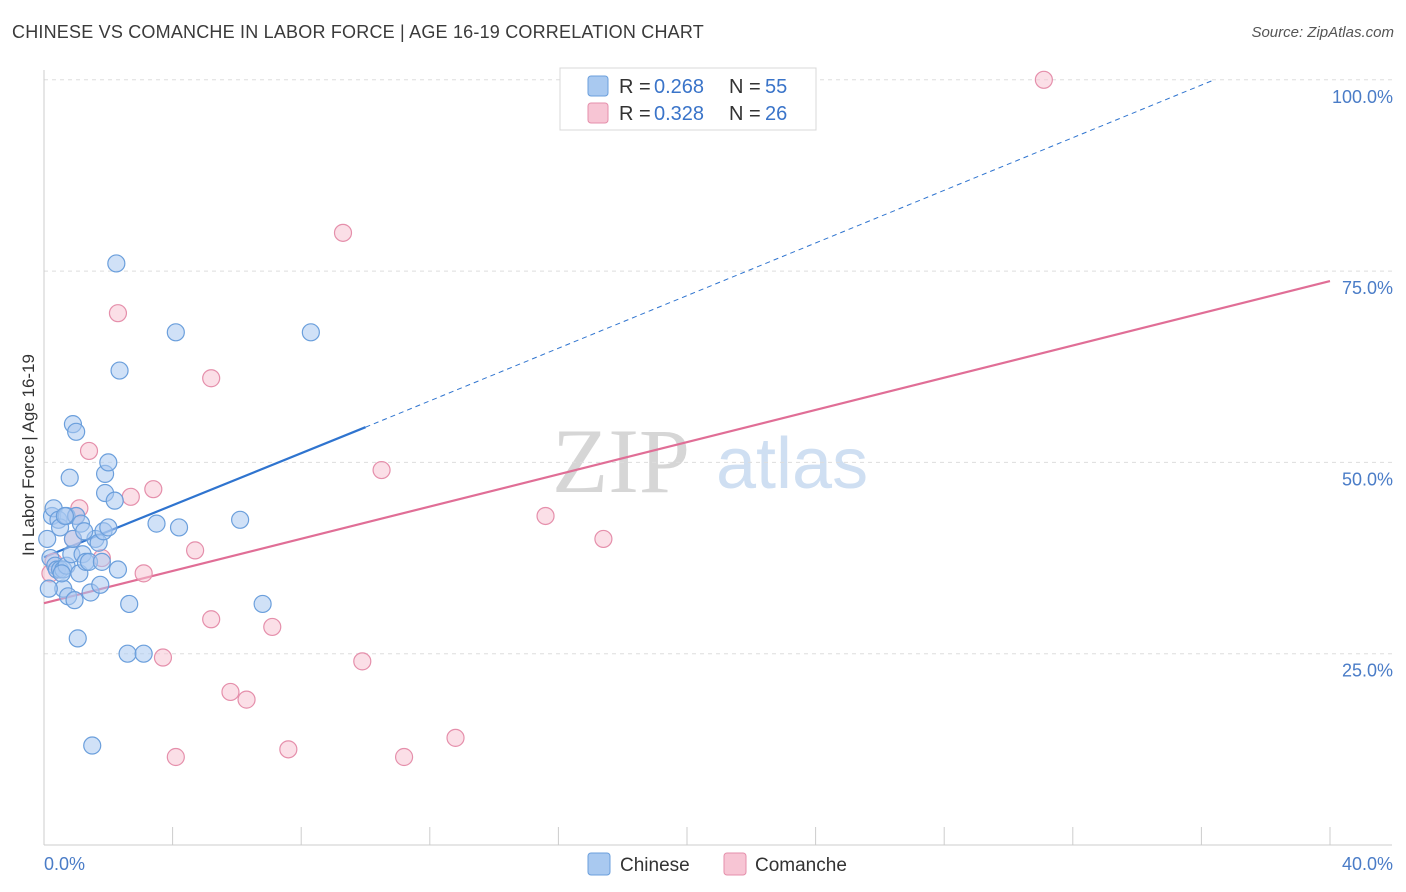 This screenshot has height=892, width=1406. Describe the element at coordinates (688, 99) in the screenshot. I see `legend: R = 0.268 N = 55 R = 0.328 N = 26` at that location.